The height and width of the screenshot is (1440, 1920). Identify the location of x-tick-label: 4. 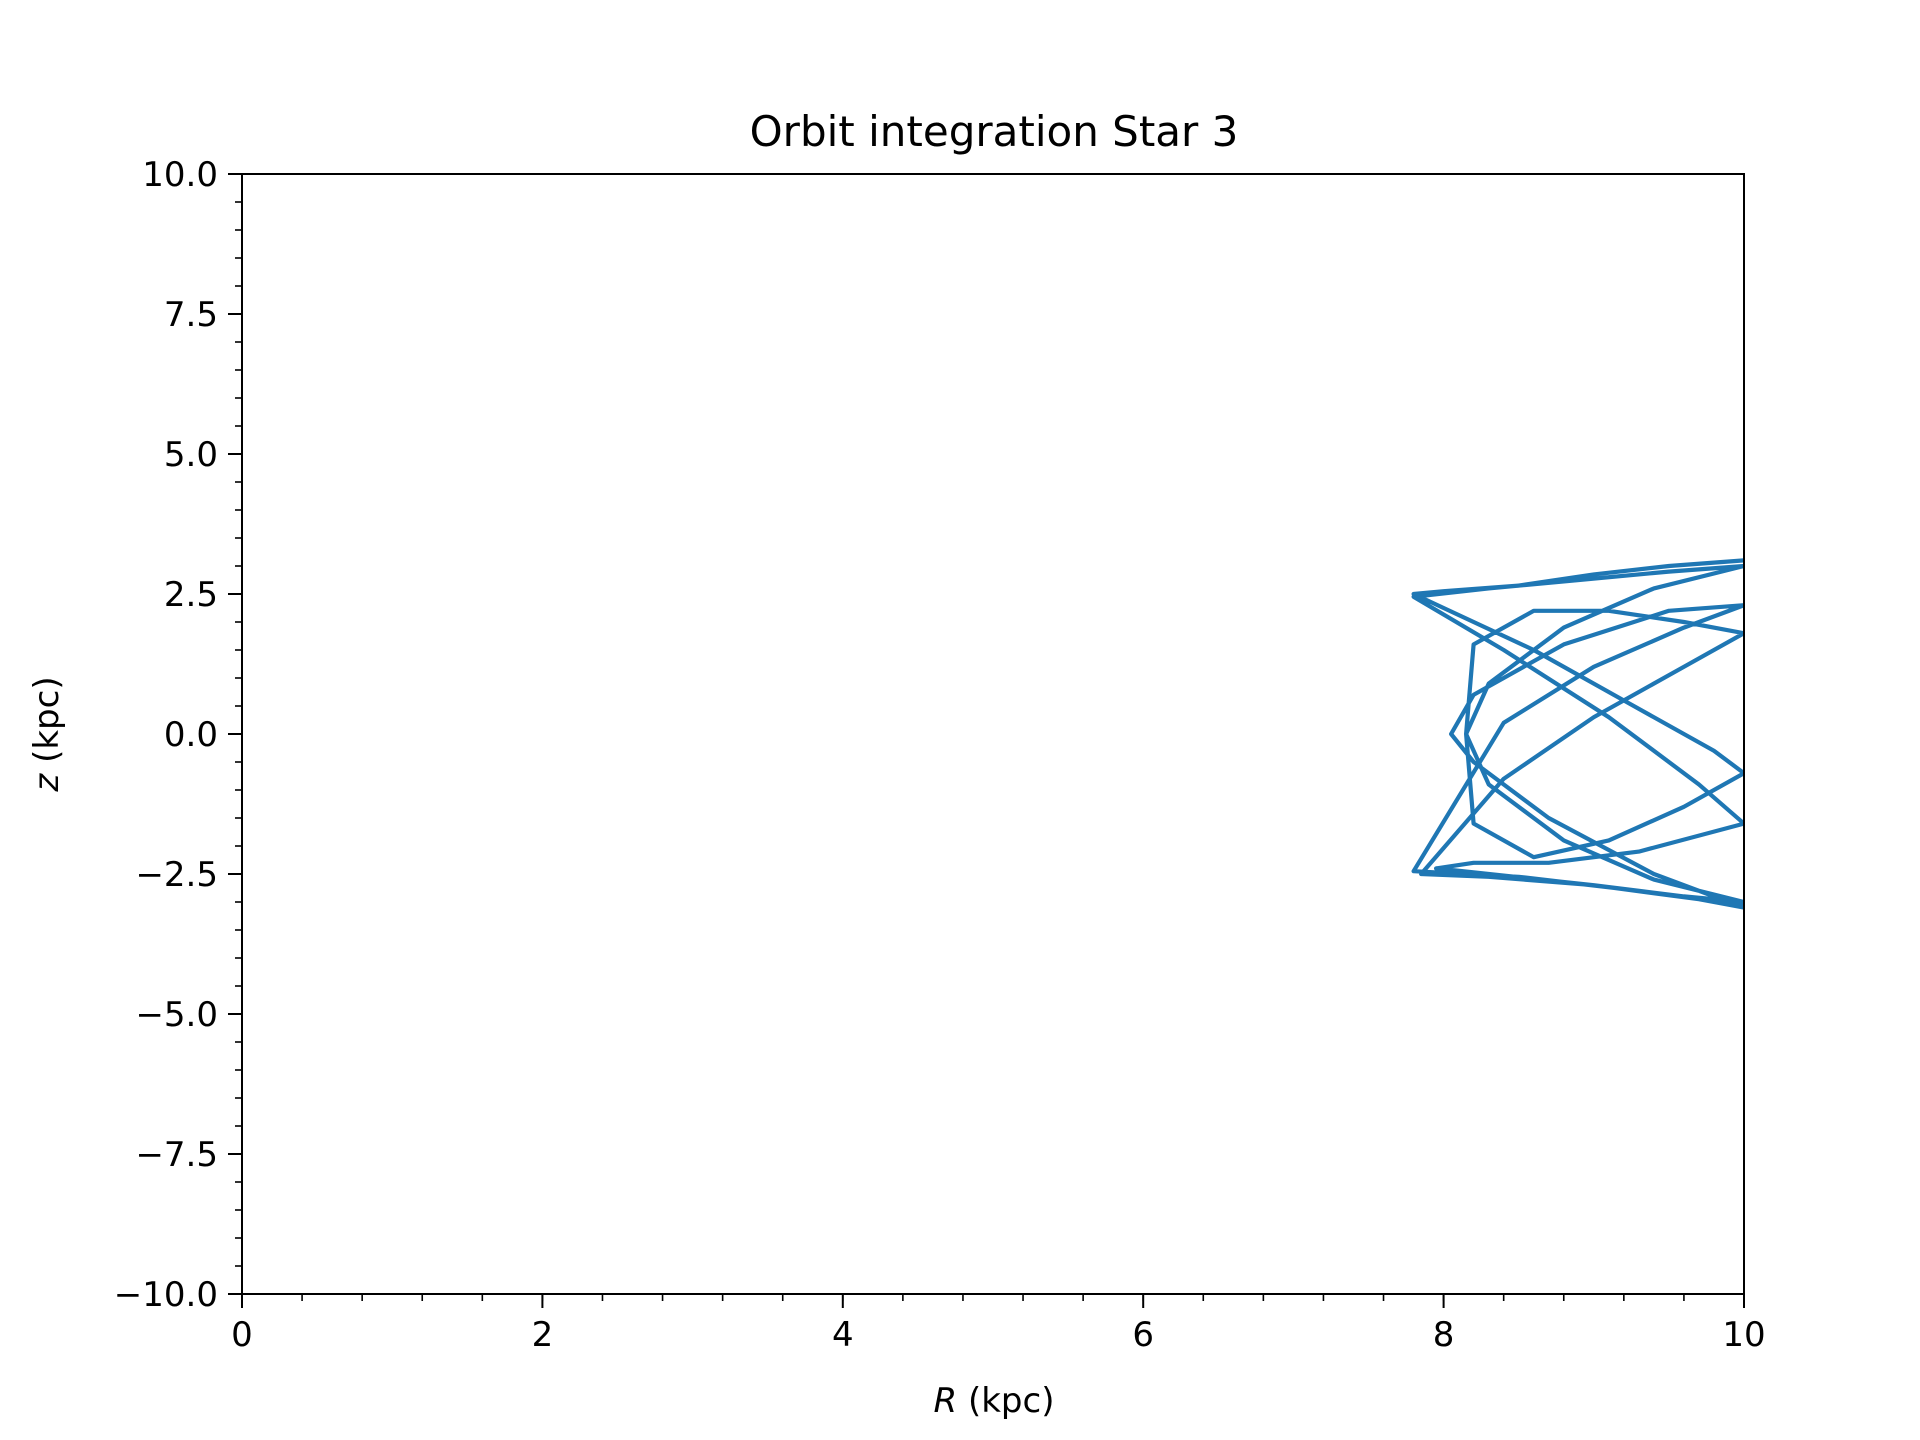
(843, 1335).